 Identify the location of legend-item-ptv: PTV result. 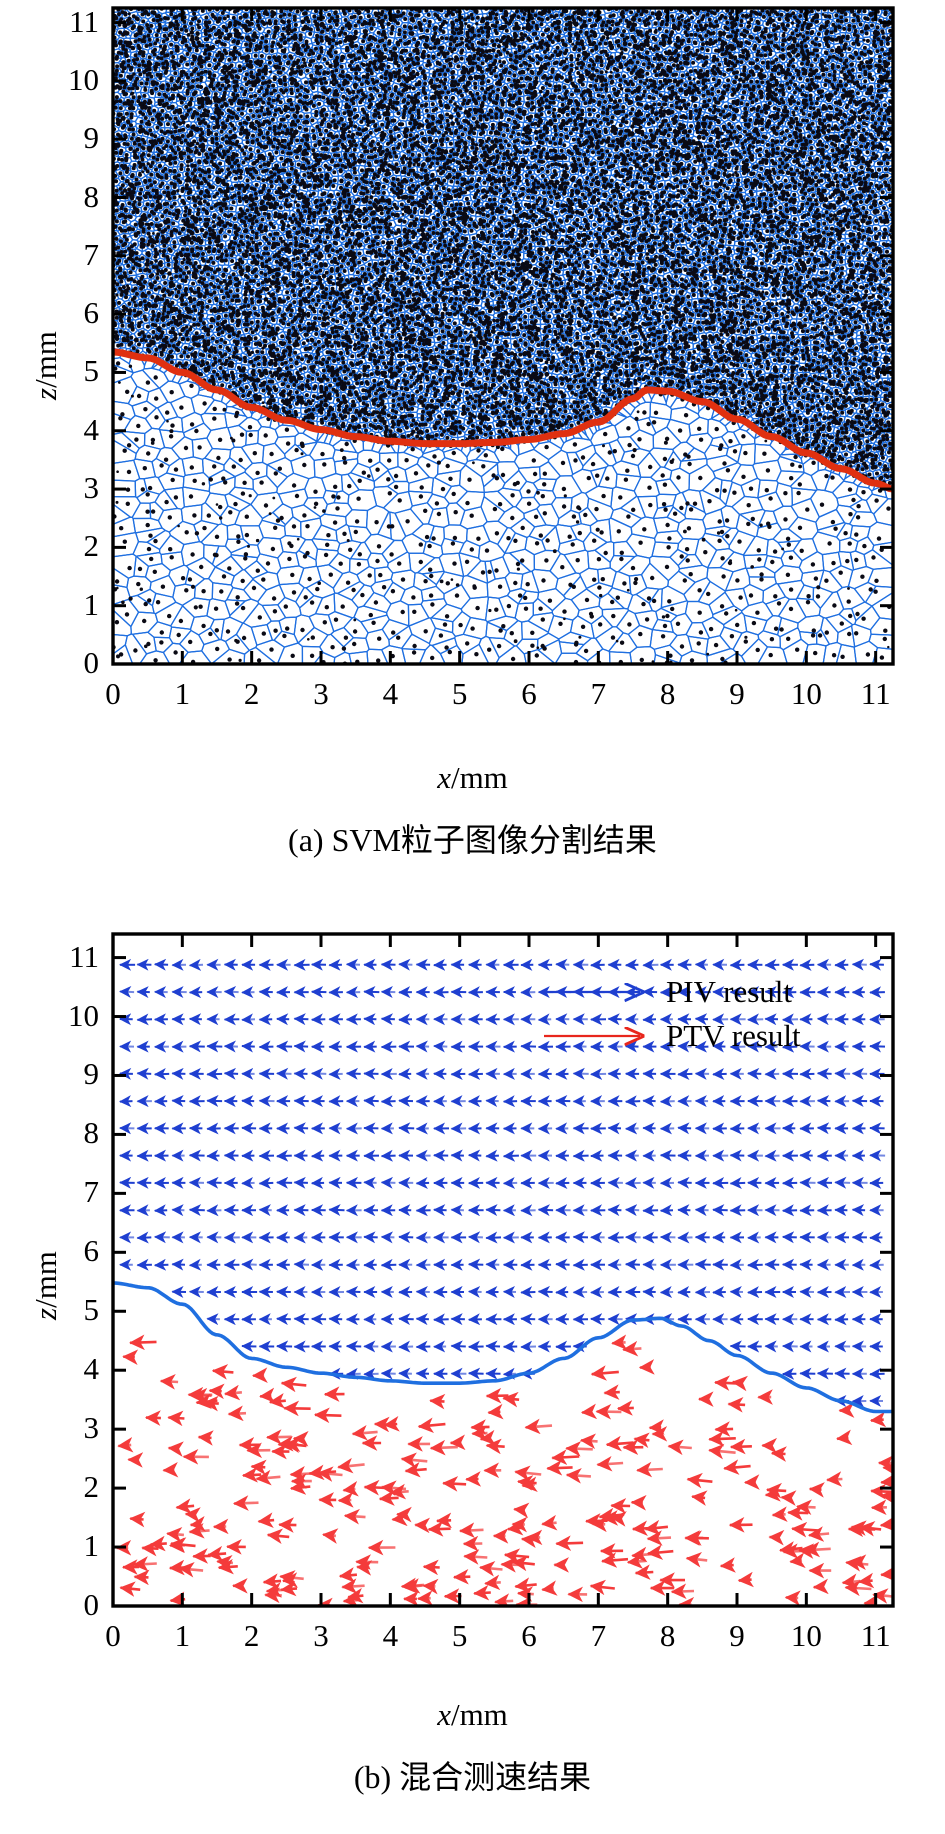
(670, 1036).